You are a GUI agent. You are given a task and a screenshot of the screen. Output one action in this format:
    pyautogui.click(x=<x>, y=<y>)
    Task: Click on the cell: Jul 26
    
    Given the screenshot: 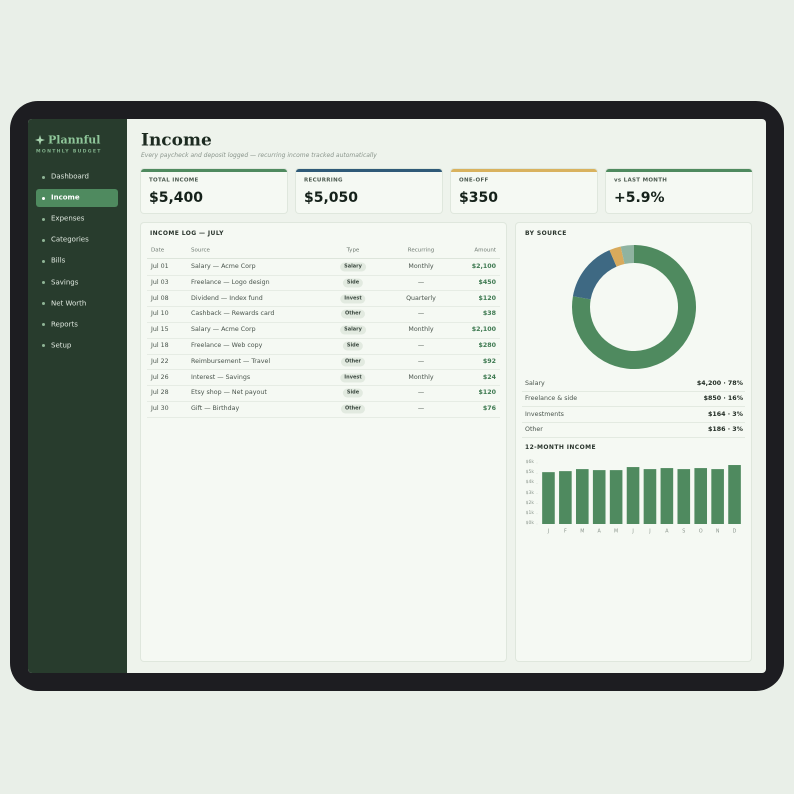 What is the action you would take?
    pyautogui.click(x=160, y=377)
    